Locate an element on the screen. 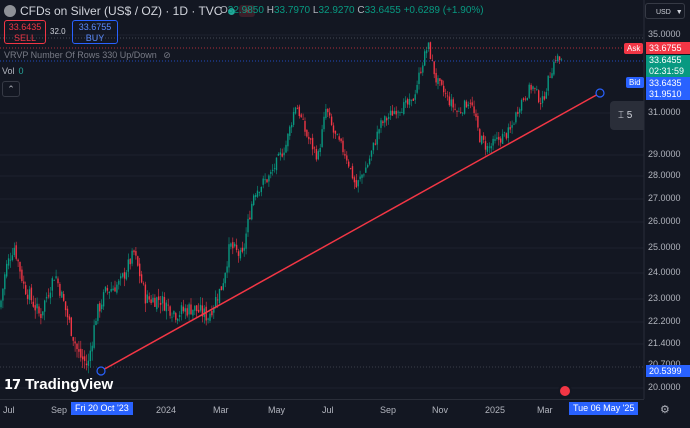 This screenshot has height=428, width=690. us-flag-event-icon is located at coordinates (565, 391).